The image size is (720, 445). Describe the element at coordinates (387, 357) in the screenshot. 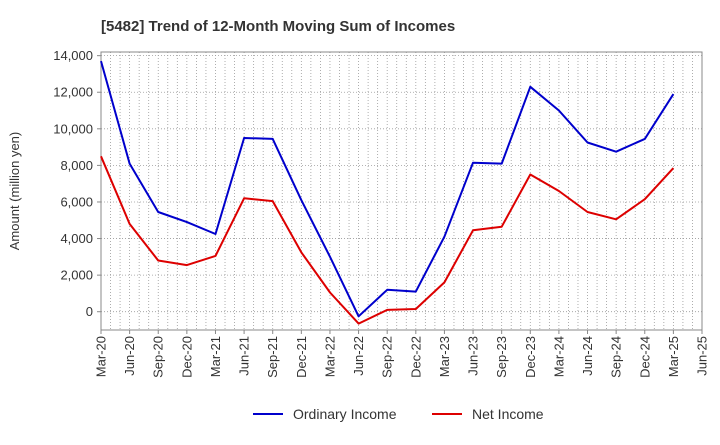

I see `x-tick-label: Sep-22` at that location.